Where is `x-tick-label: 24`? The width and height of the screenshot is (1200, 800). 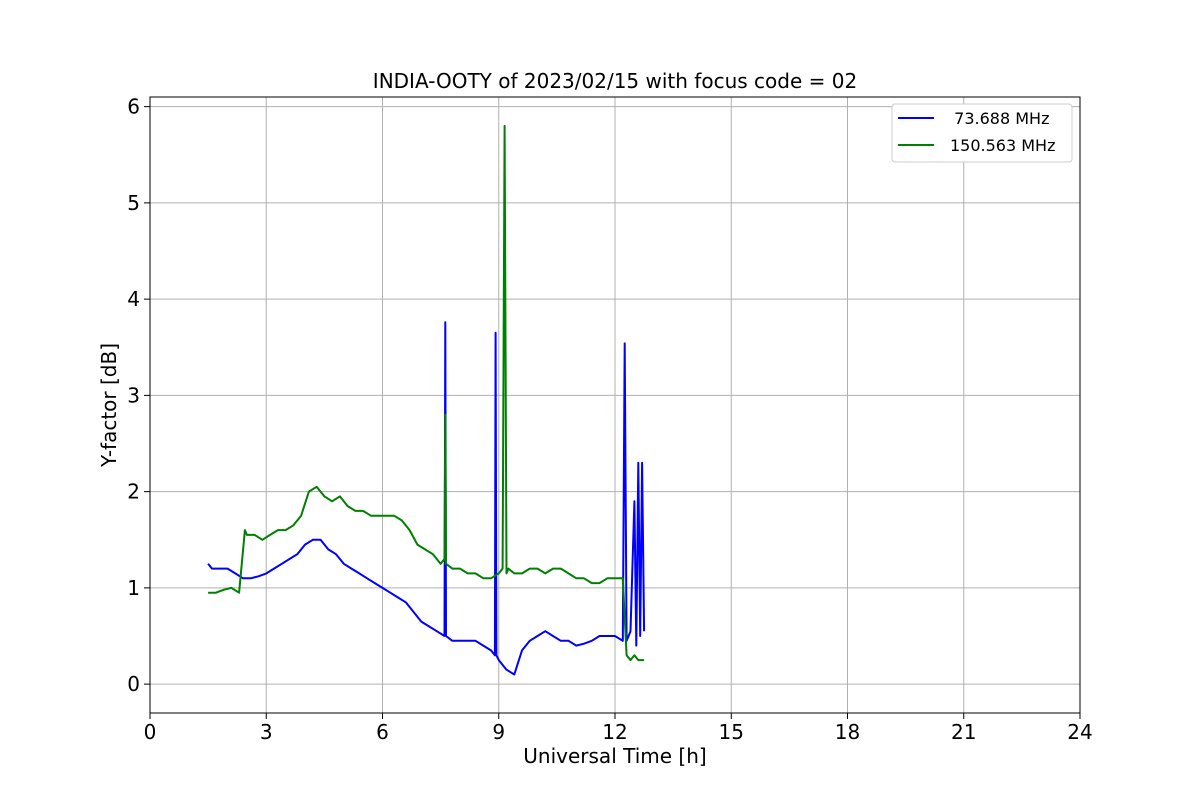 x-tick-label: 24 is located at coordinates (1079, 732).